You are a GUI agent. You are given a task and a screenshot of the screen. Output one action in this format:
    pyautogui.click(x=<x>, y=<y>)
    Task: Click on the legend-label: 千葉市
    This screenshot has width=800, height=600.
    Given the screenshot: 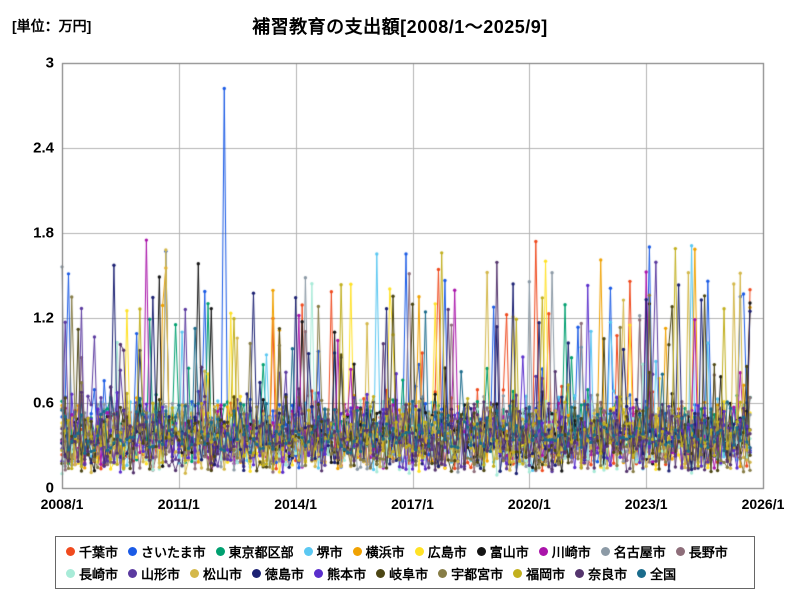 What is the action you would take?
    pyautogui.click(x=99, y=552)
    